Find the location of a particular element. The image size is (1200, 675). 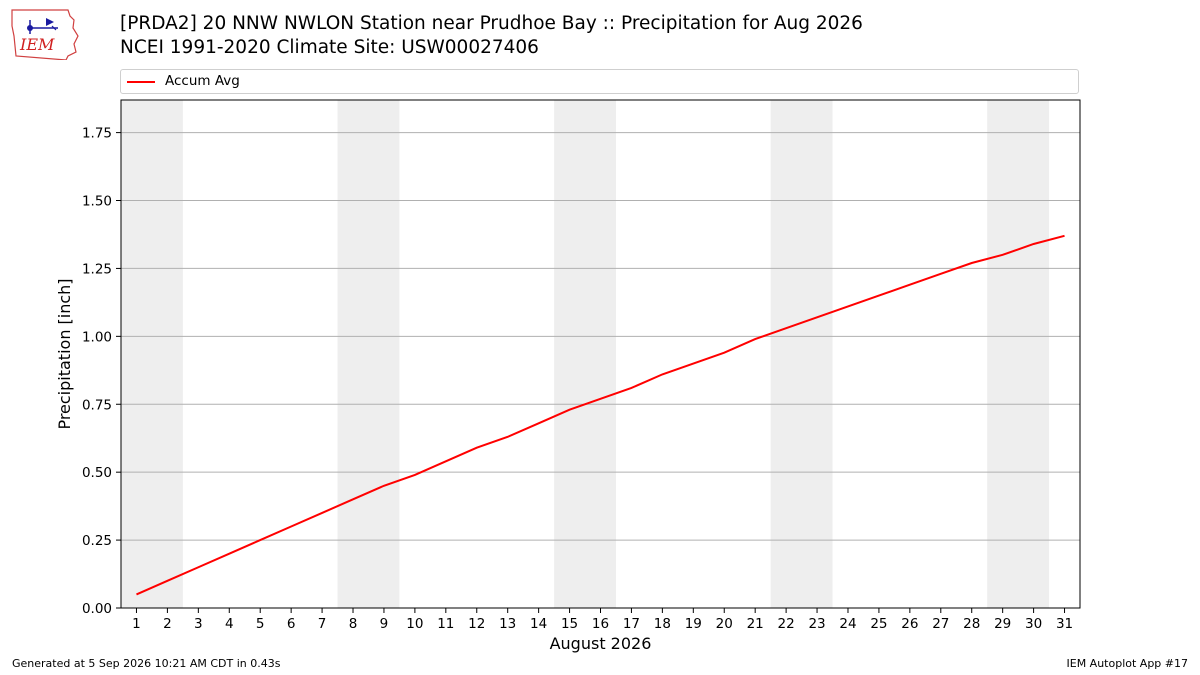

x-tick-label: 5 is located at coordinates (260, 624).